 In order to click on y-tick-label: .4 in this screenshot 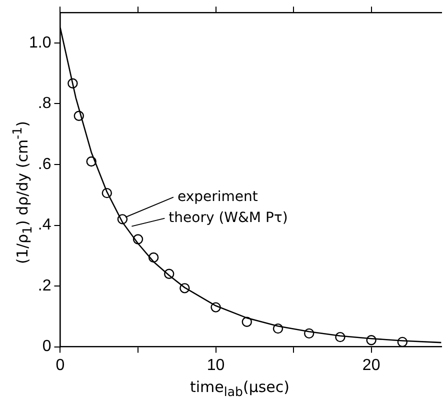, I will do `click(45, 225)`.